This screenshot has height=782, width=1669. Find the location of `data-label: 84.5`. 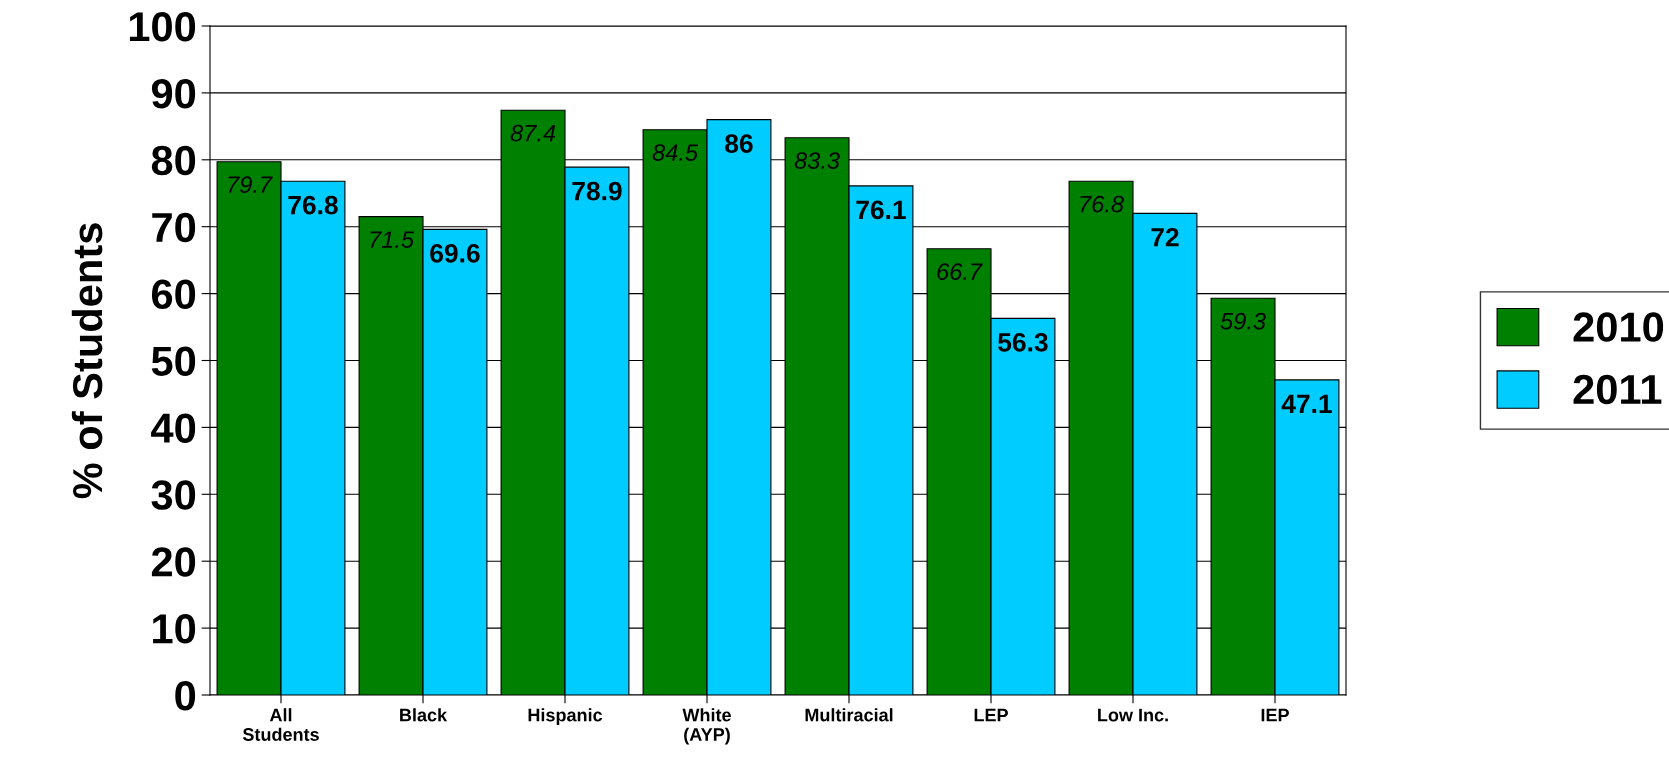

data-label: 84.5 is located at coordinates (675, 152).